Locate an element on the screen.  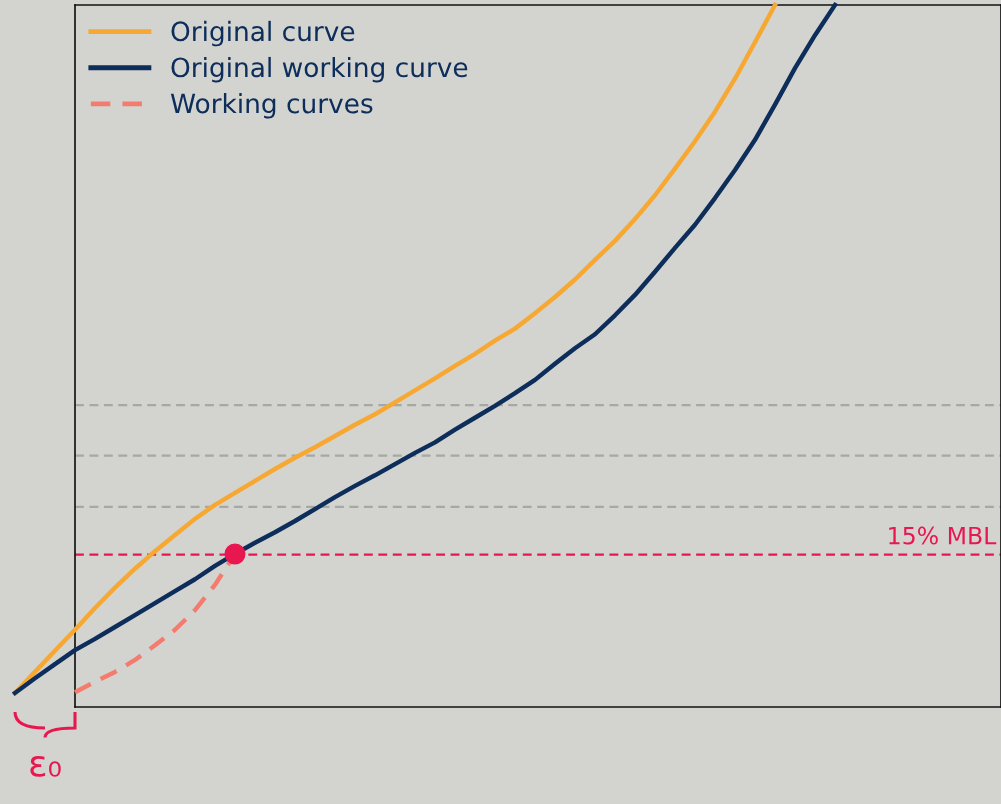
legend-label: Original working curve is located at coordinates (319, 69).